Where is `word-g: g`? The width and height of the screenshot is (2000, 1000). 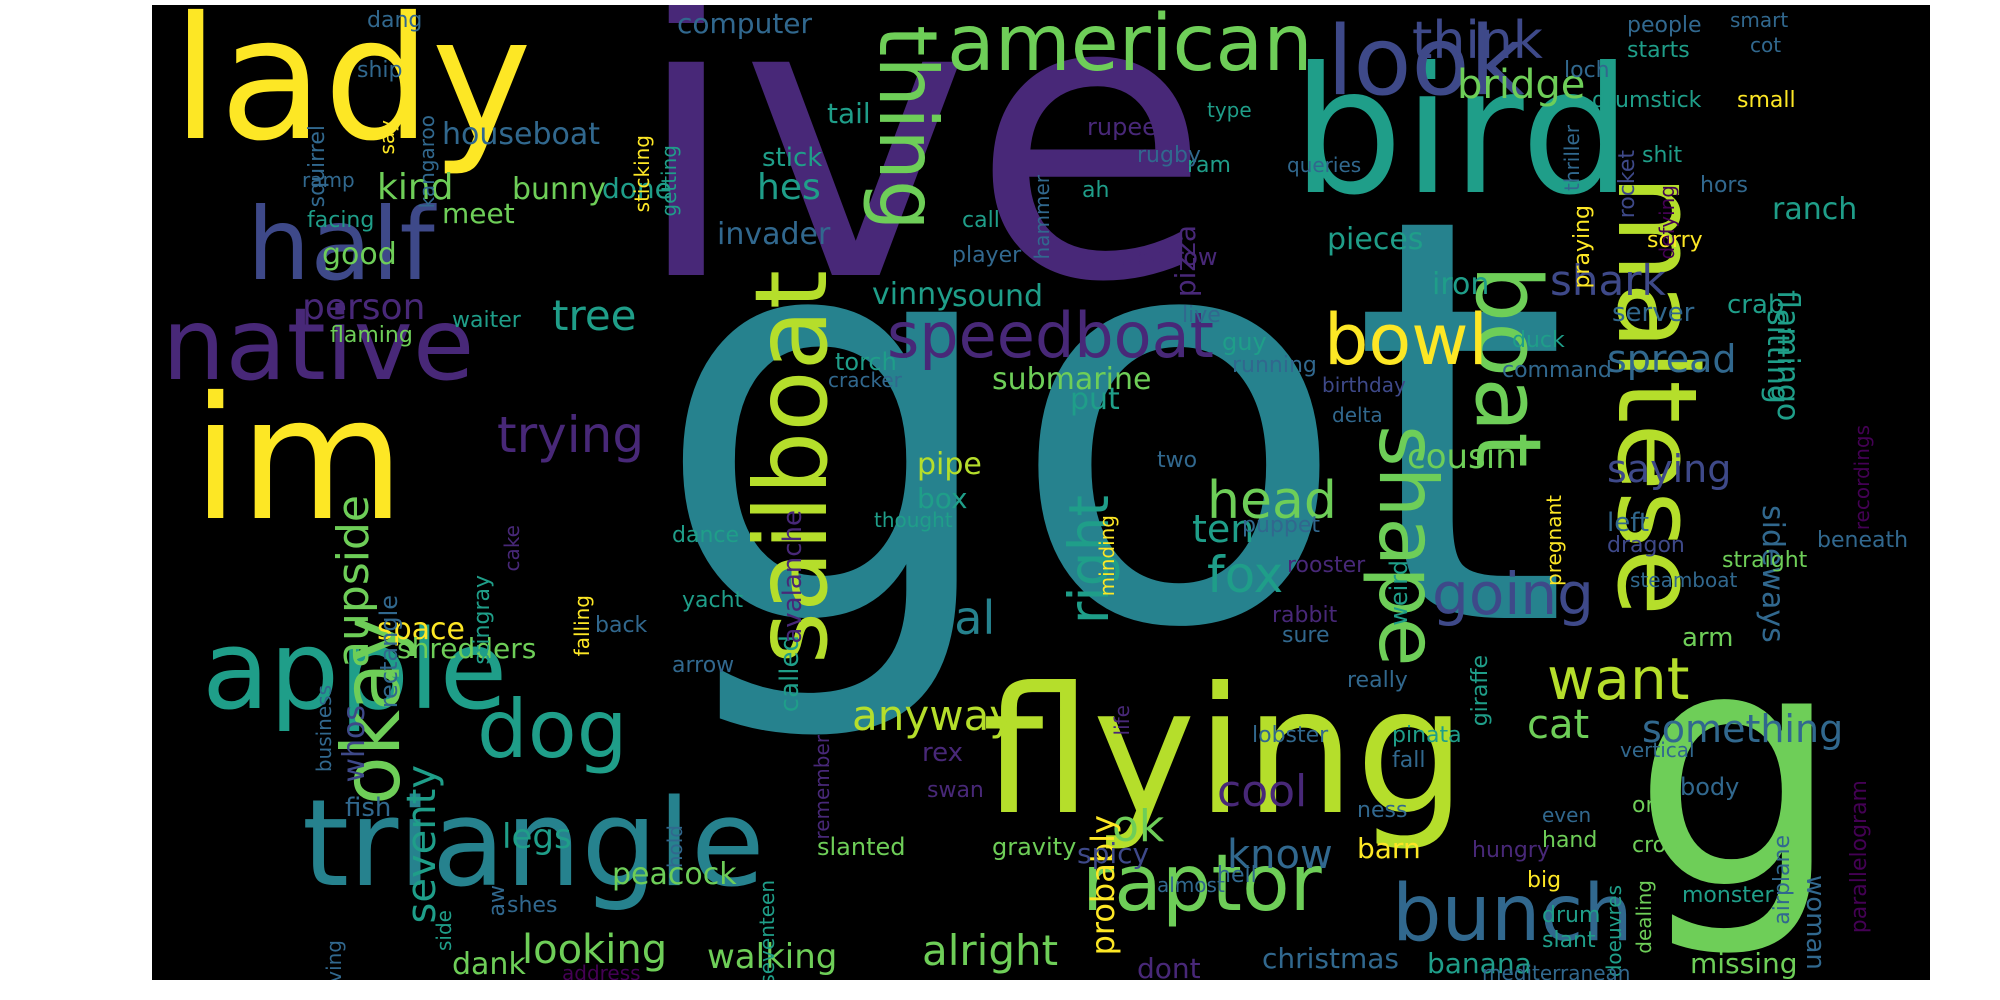
word-g: g is located at coordinates (1737, 770).